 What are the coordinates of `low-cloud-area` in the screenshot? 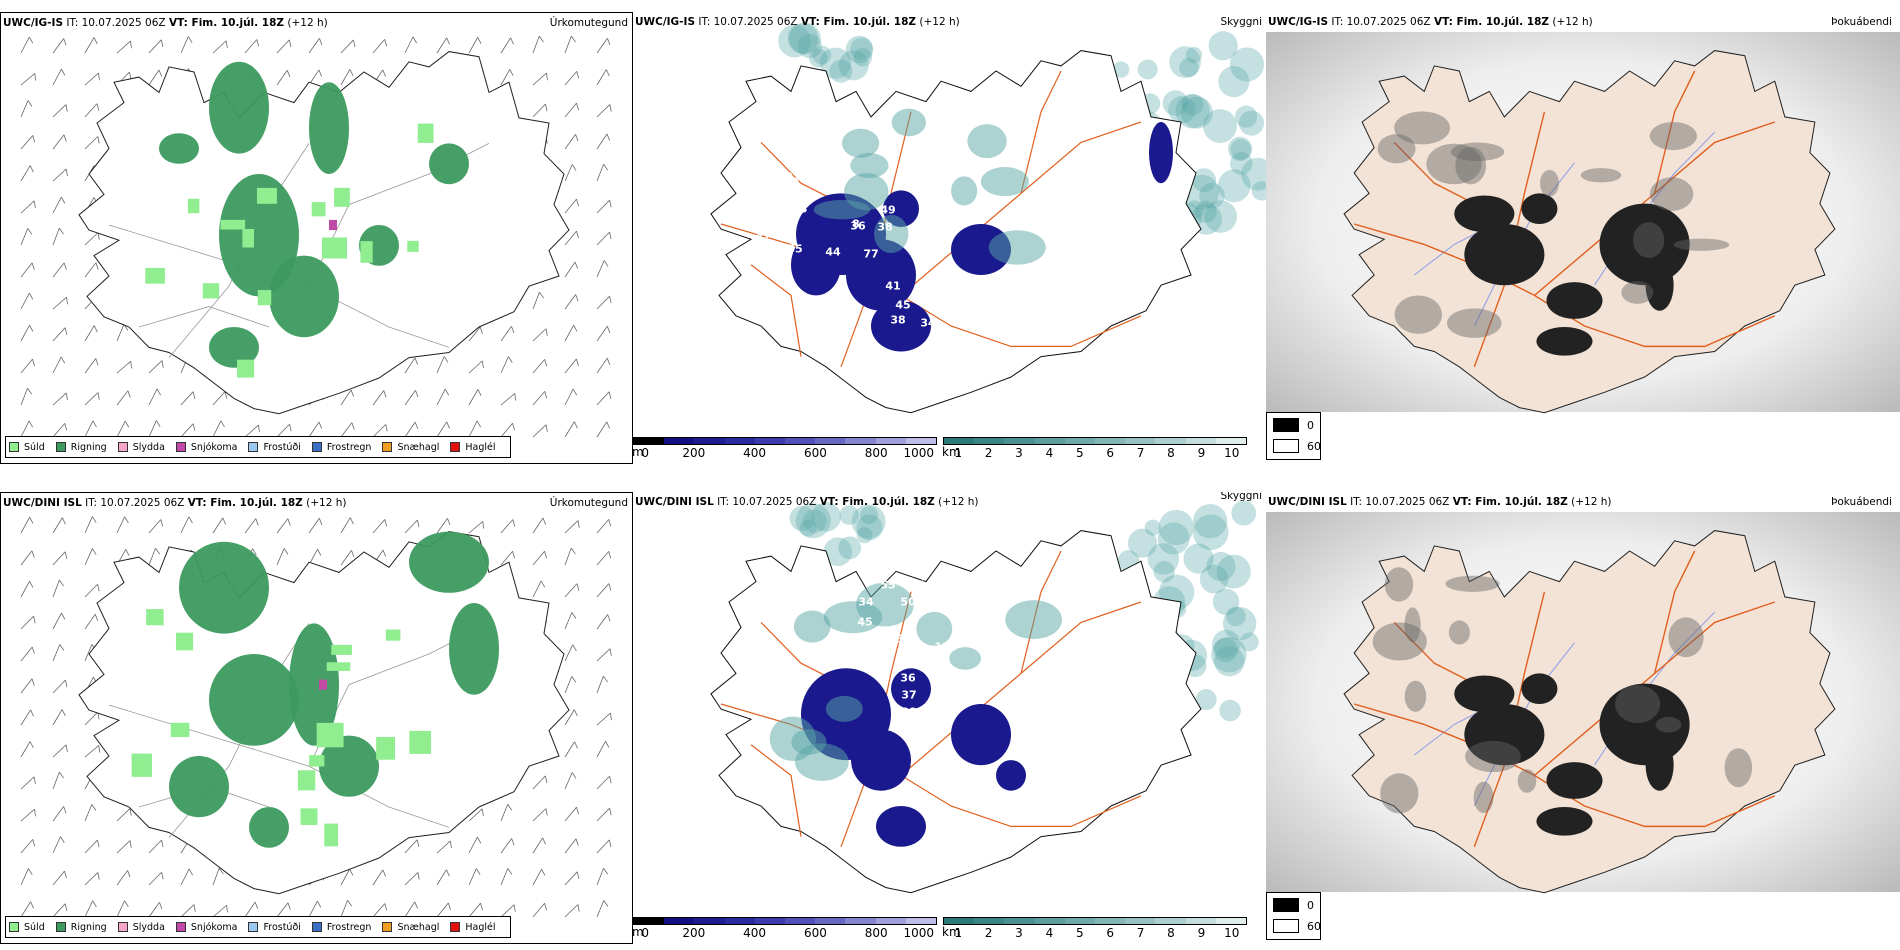 It's located at (981, 735).